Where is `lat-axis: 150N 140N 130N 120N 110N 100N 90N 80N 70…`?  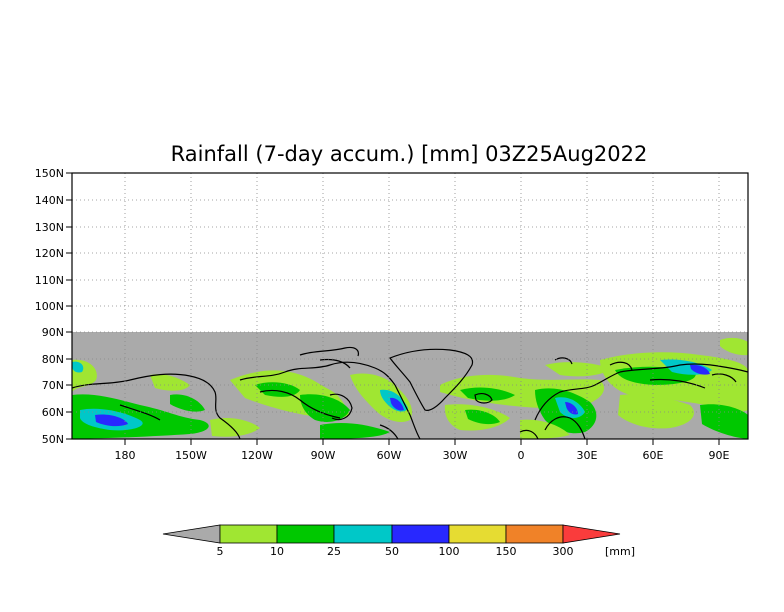 lat-axis: 150N 140N 130N 120N 110N 100N 90N 80N 70… is located at coordinates (53, 306).